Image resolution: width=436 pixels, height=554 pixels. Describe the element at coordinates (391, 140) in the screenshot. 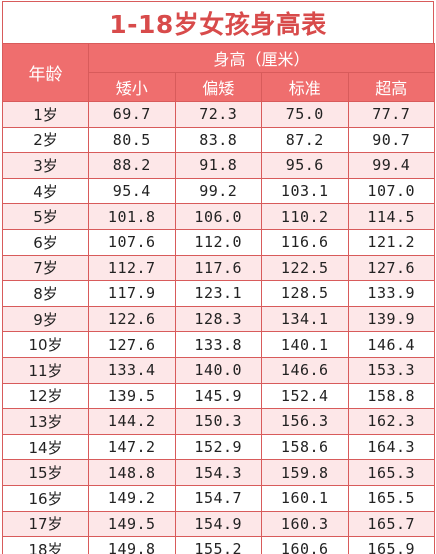

I see `height-cell-tall: 90.7` at that location.